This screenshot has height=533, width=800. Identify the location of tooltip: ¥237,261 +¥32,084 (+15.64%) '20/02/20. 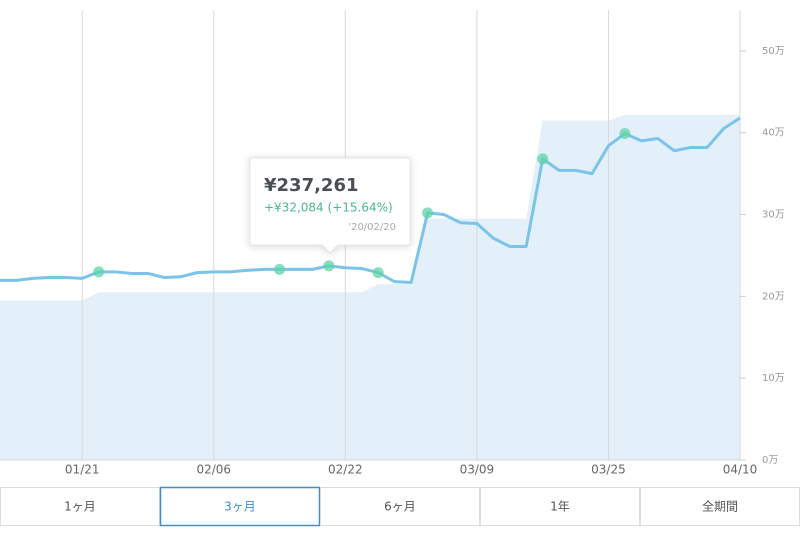
(330, 205).